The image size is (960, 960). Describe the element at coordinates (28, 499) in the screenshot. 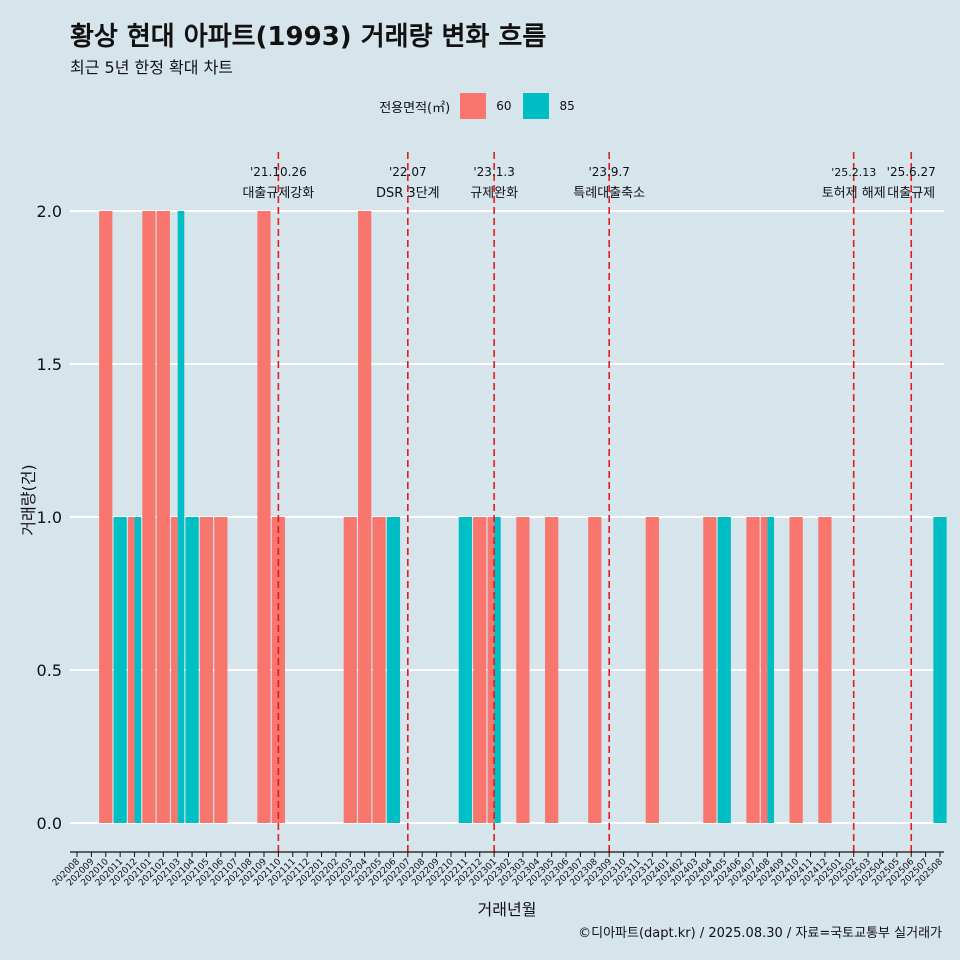

I see `y-axis-title: 거래량(건)` at that location.